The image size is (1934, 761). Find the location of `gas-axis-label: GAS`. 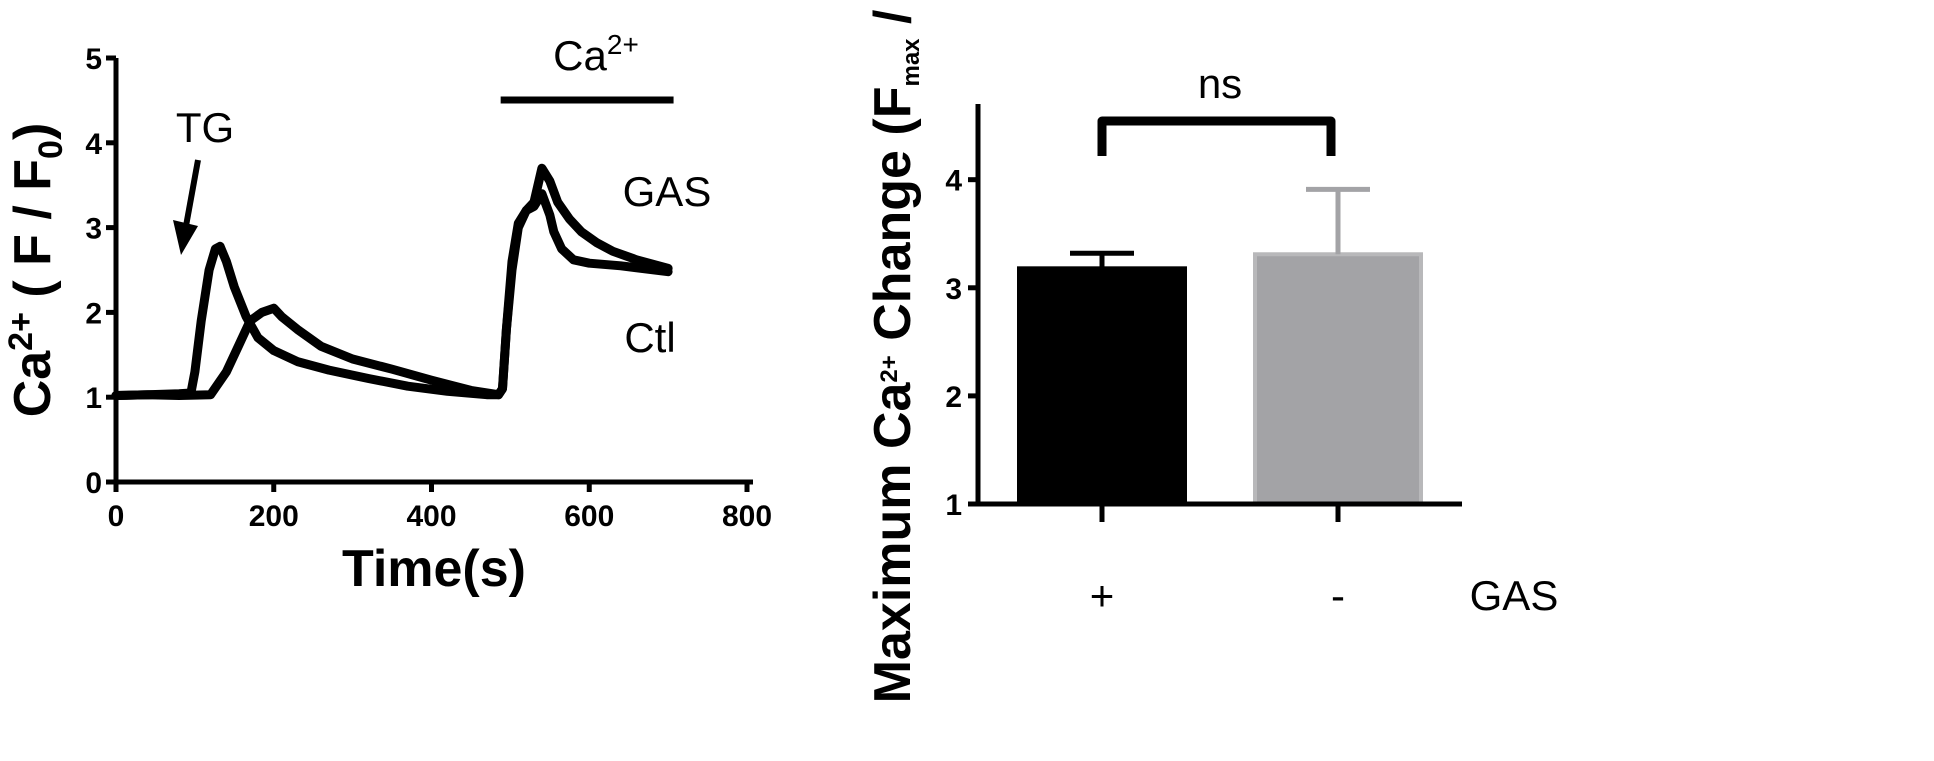

gas-axis-label: GAS is located at coordinates (1514, 595).